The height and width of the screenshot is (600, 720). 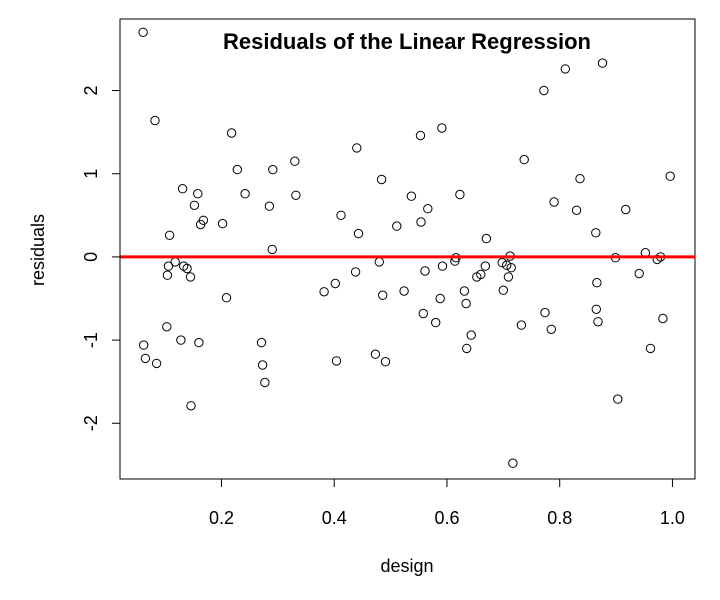 I want to click on x-axis: 0.2 0.4 0.6 0.8 1.0, so click(x=447, y=503).